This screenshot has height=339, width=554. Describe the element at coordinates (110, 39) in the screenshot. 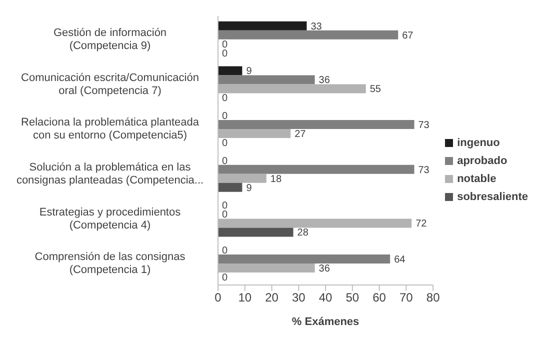

I see `y-tick-label: Gestión de información (Competencia 9)` at that location.